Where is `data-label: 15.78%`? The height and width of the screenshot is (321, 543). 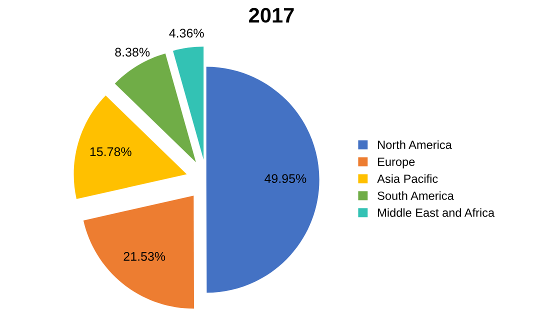 data-label: 15.78% is located at coordinates (111, 151).